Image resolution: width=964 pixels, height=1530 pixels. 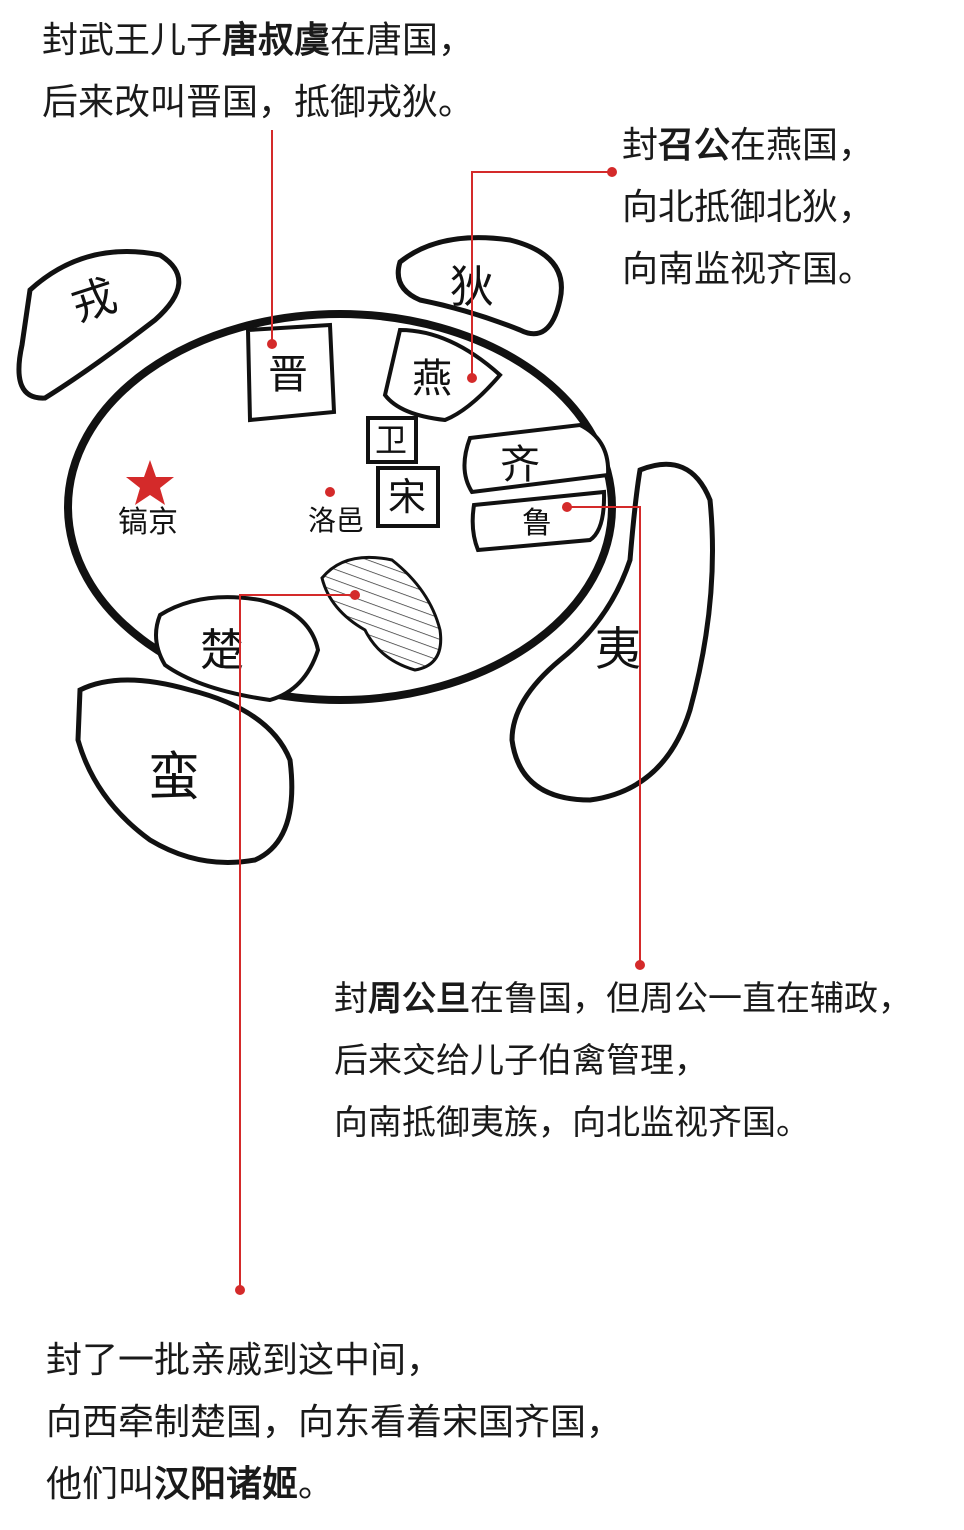 What do you see at coordinates (604, 735) in the screenshot?
I see `lu-leader-line` at bounding box center [604, 735].